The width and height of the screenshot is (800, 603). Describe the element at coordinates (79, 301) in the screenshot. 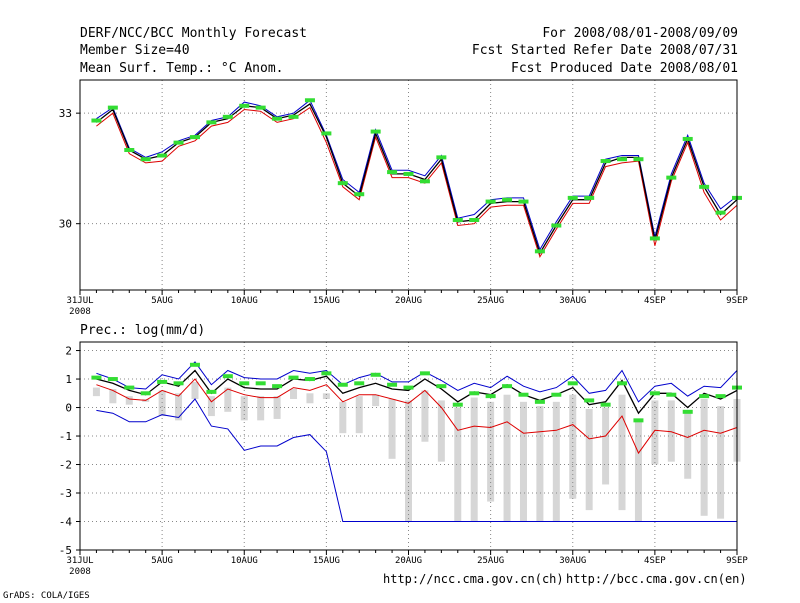

I see `panel1-x-tick-label: 31JUL` at that location.